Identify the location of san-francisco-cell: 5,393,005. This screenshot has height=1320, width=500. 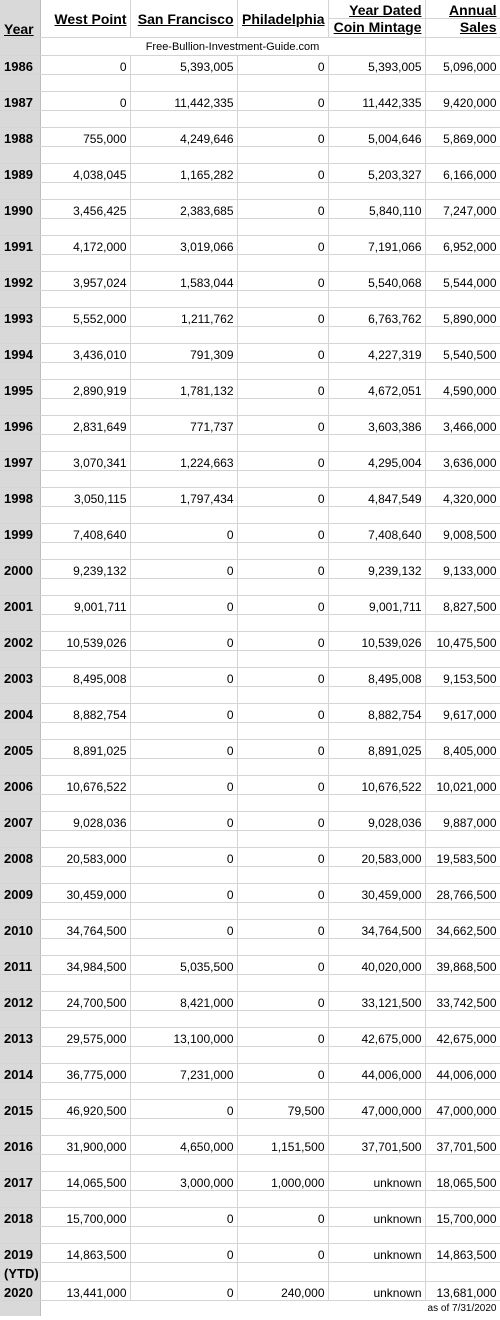
(184, 65).